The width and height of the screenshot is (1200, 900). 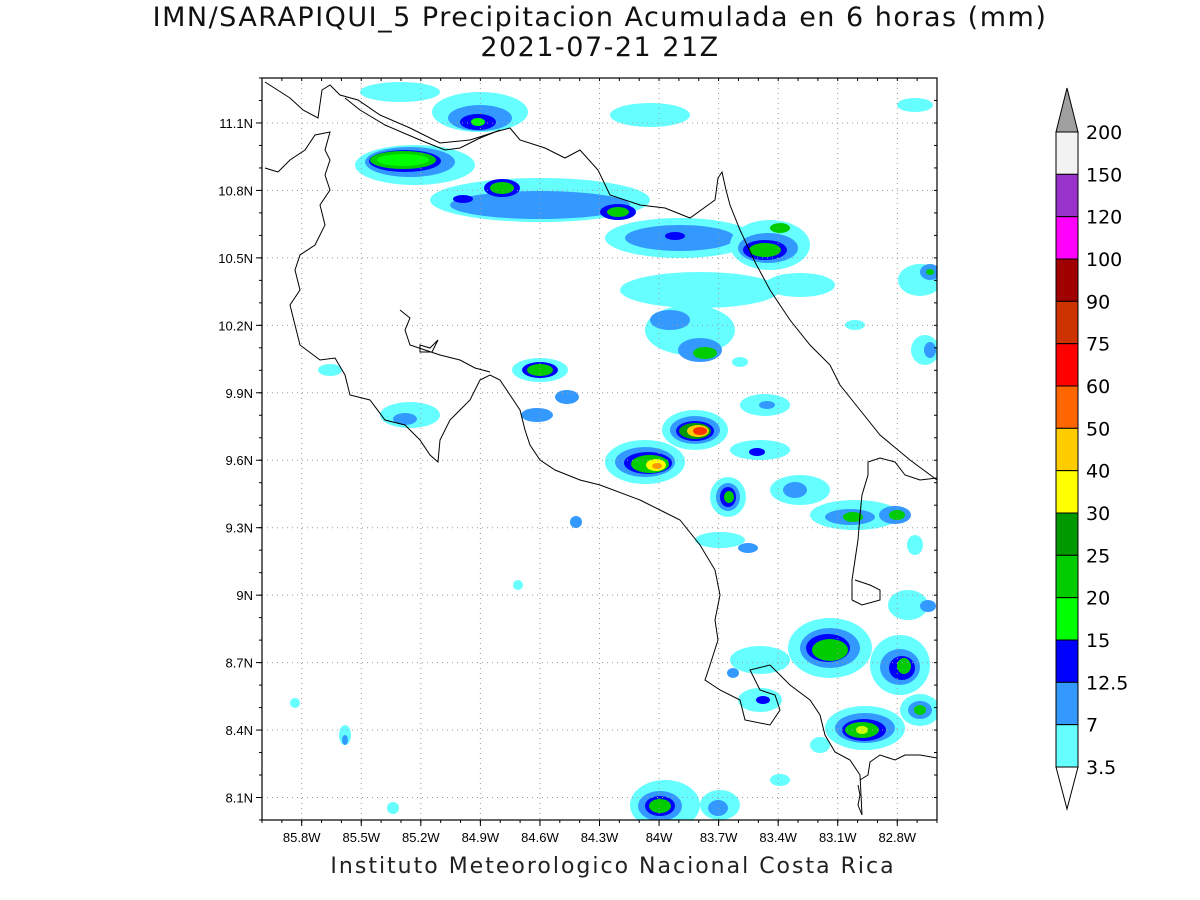 What do you see at coordinates (1104, 175) in the screenshot?
I see `colorbar-label: 150` at bounding box center [1104, 175].